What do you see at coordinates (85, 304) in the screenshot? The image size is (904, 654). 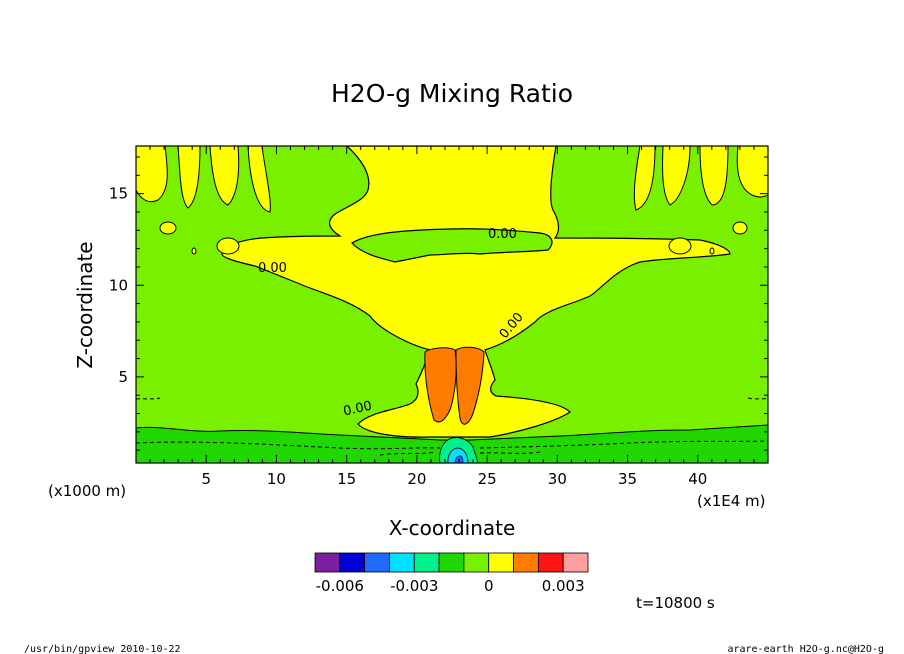 I see `y-axis-title: Z-coordinate` at bounding box center [85, 304].